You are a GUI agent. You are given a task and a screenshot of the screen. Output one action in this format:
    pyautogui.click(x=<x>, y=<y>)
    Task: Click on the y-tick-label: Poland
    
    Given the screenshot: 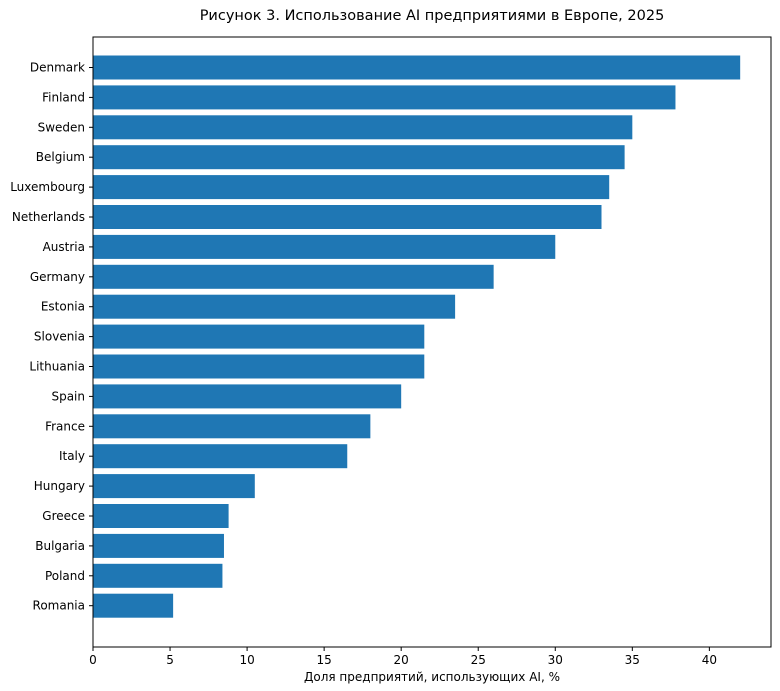 What is the action you would take?
    pyautogui.click(x=65, y=576)
    